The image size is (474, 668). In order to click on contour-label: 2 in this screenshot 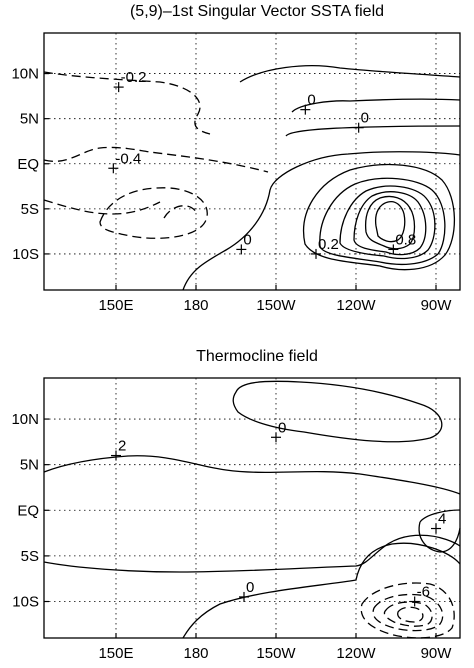, I will do `click(122, 446)`.